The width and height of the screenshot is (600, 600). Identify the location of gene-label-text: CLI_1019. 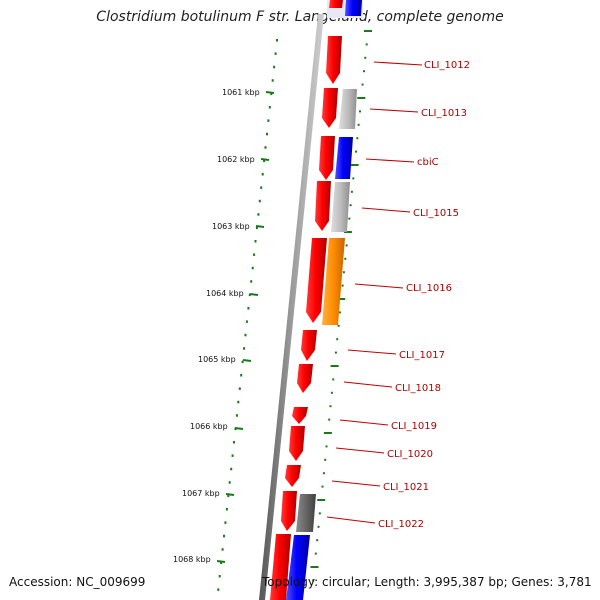
(414, 426).